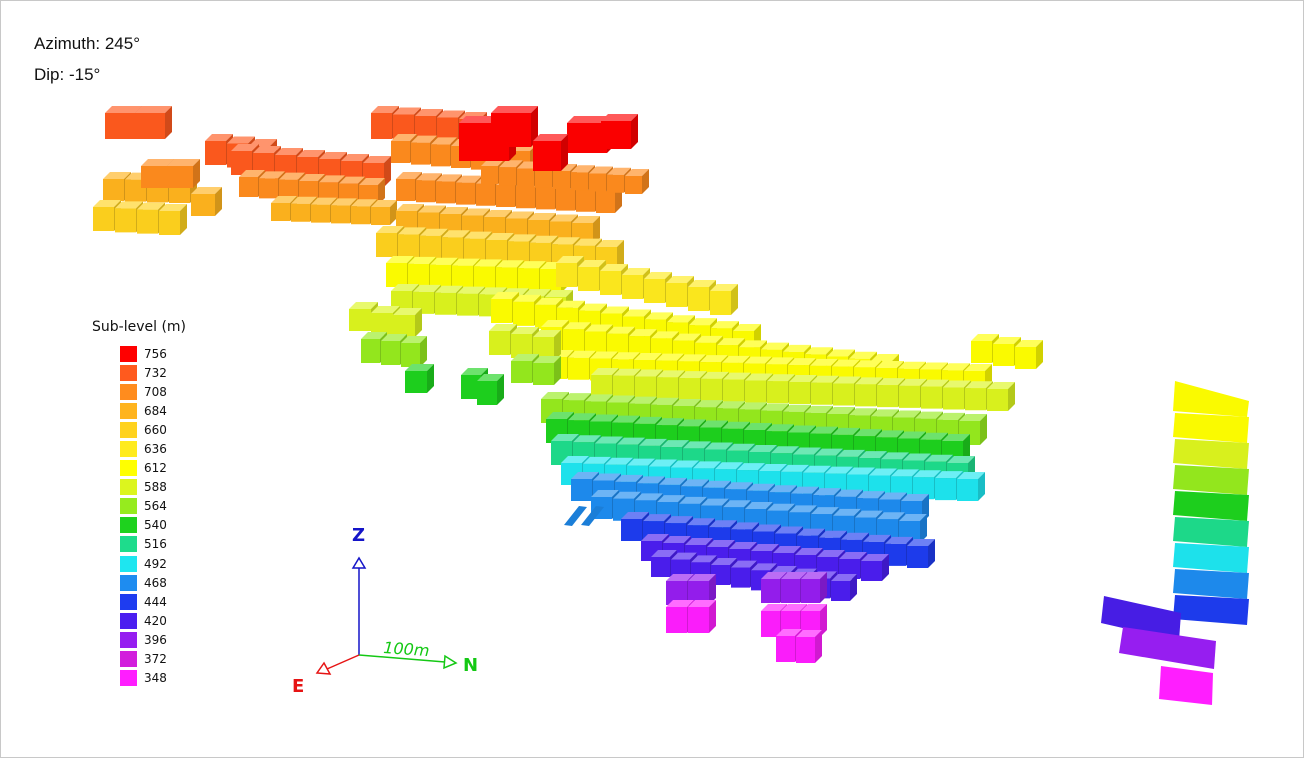 Image resolution: width=1304 pixels, height=758 pixels. I want to click on legend-label: 540, so click(155, 525).